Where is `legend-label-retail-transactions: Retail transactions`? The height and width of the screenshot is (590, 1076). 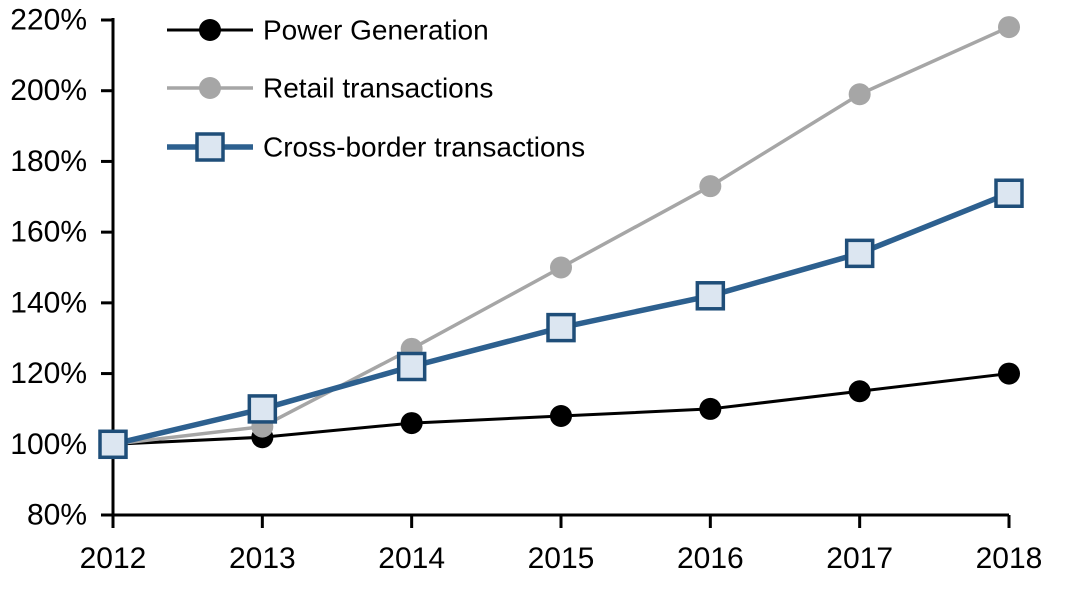
legend-label-retail-transactions: Retail transactions is located at coordinates (378, 88).